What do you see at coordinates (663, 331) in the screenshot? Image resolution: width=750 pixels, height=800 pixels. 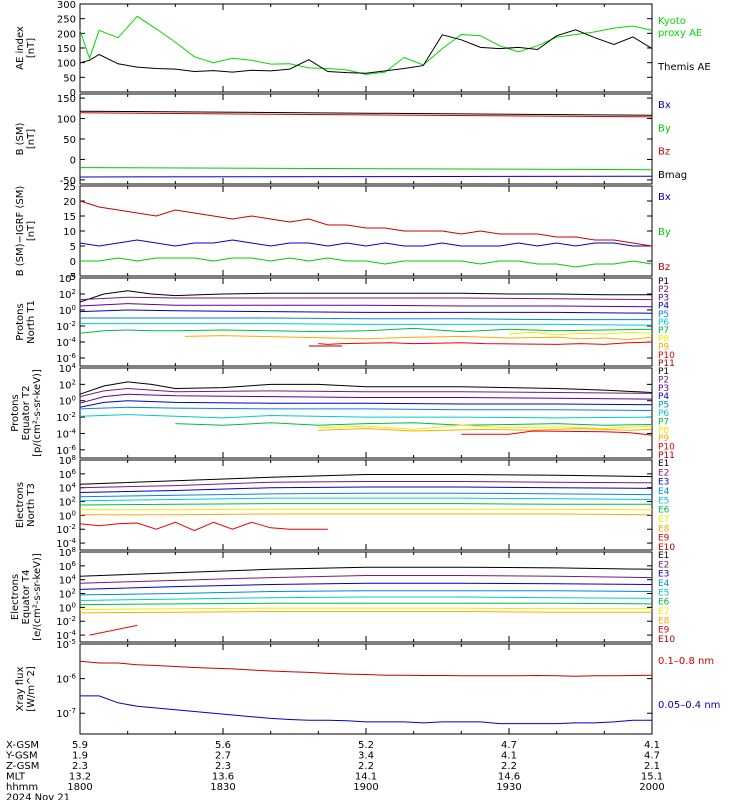 I see `legend-entry: P7` at bounding box center [663, 331].